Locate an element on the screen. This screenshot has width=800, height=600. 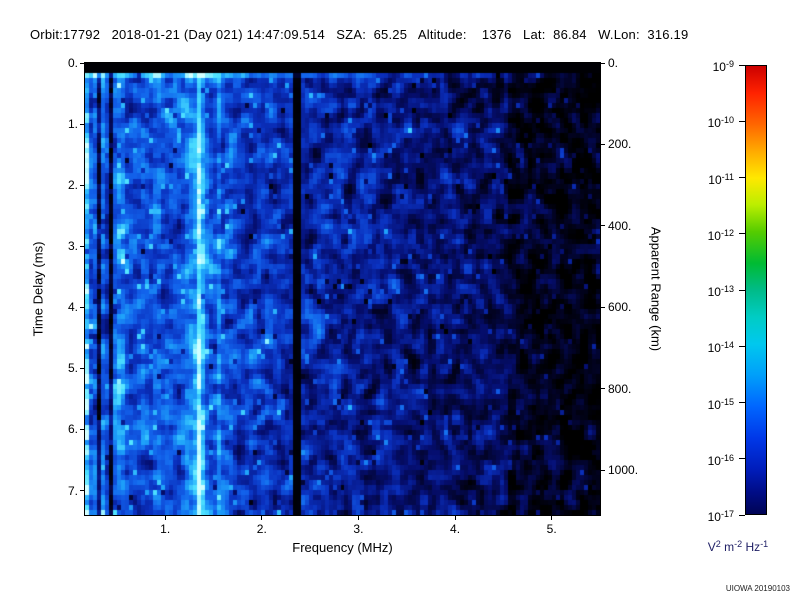
x-tick-label: 1. is located at coordinates (165, 529).